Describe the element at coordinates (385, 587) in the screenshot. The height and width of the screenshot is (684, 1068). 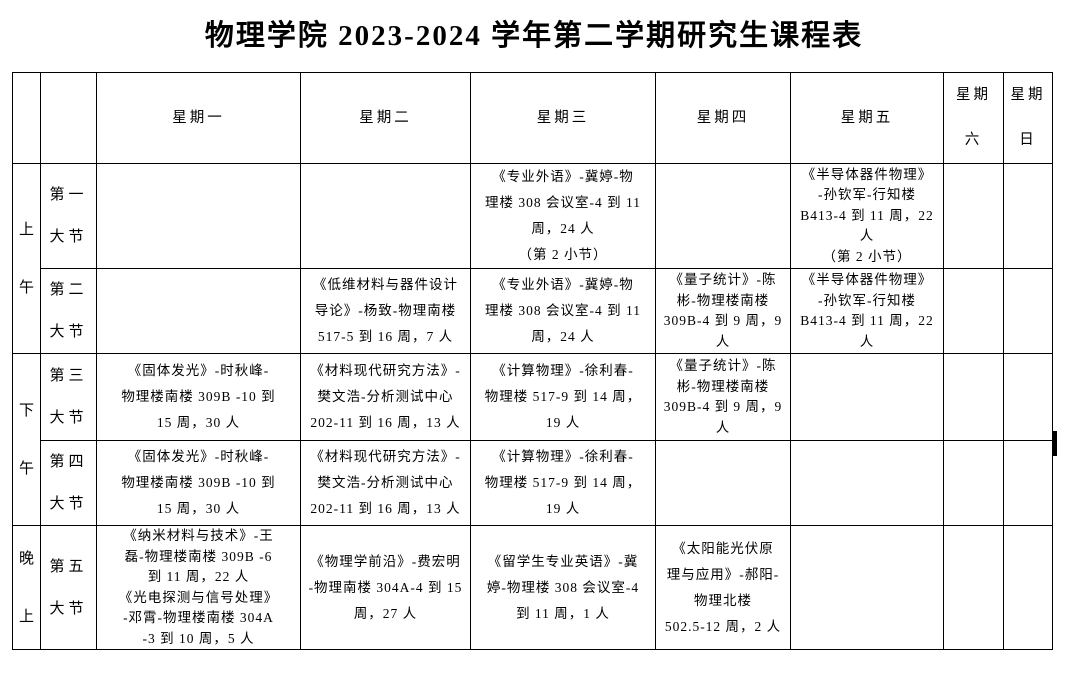
I see `course-cell: 《物理学前沿》-费宏明 -物理南楼 304A-4 到 15 周，27 人` at that location.